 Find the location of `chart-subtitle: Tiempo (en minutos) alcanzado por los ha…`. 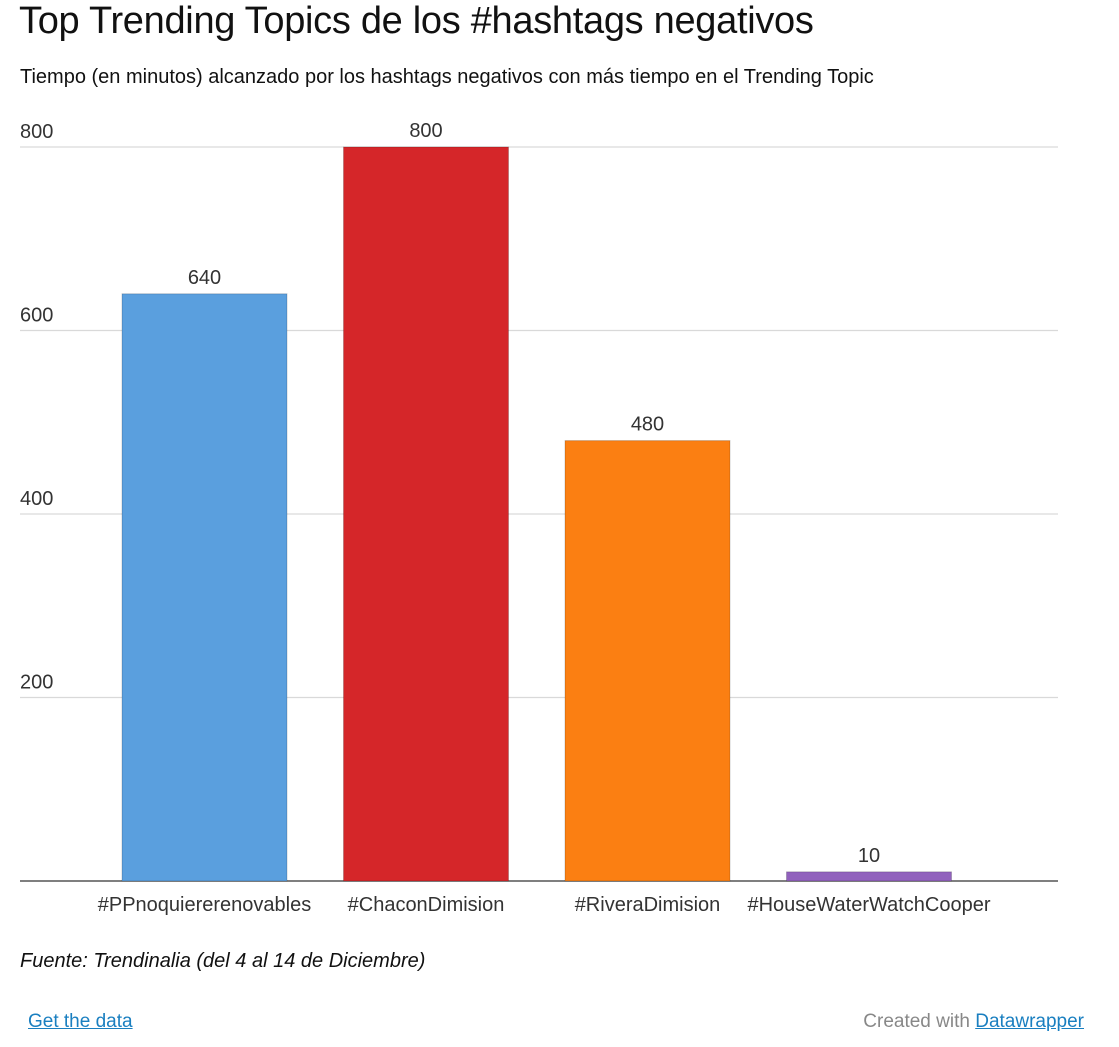

chart-subtitle: Tiempo (en minutos) alcanzado por los ha… is located at coordinates (447, 77).